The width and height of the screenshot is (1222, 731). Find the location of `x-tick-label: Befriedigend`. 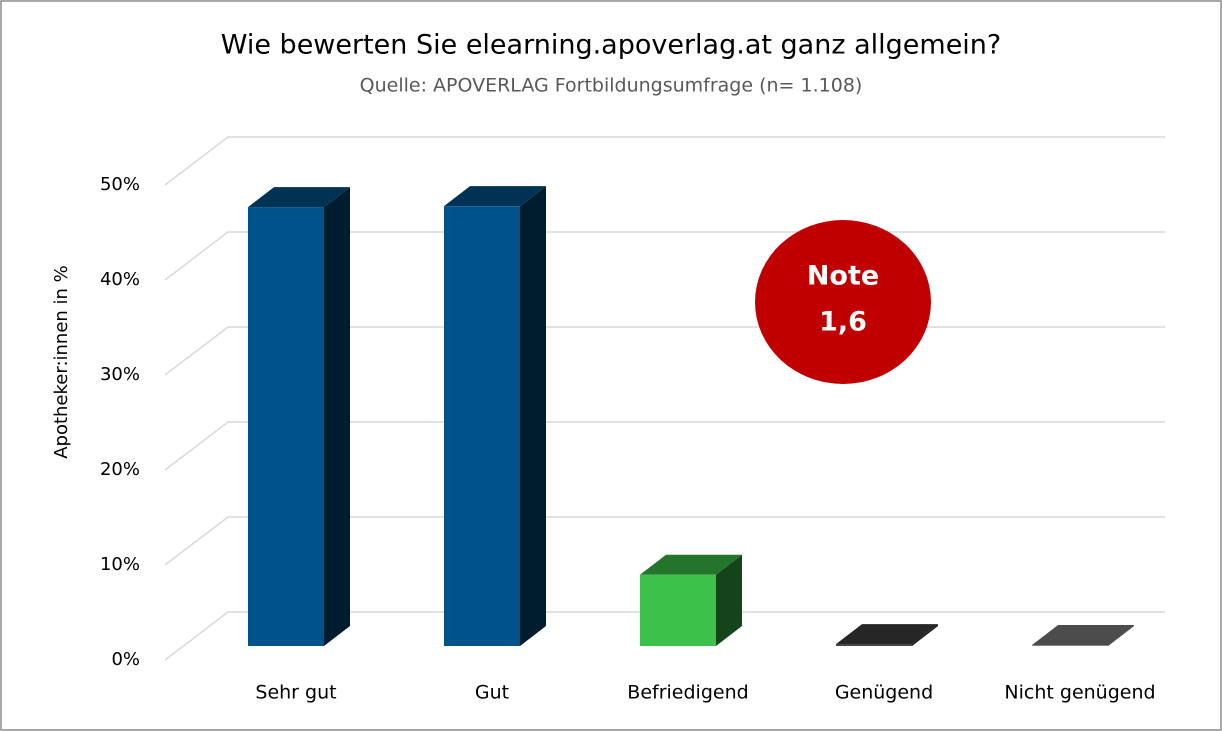

x-tick-label: Befriedigend is located at coordinates (687, 693).